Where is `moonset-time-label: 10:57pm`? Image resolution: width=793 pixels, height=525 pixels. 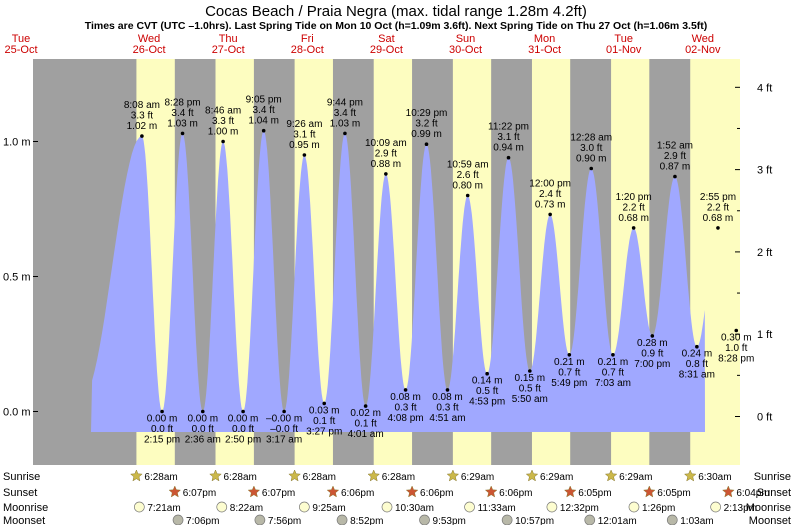
moonset-time-label: 10:57pm is located at coordinates (534, 520).